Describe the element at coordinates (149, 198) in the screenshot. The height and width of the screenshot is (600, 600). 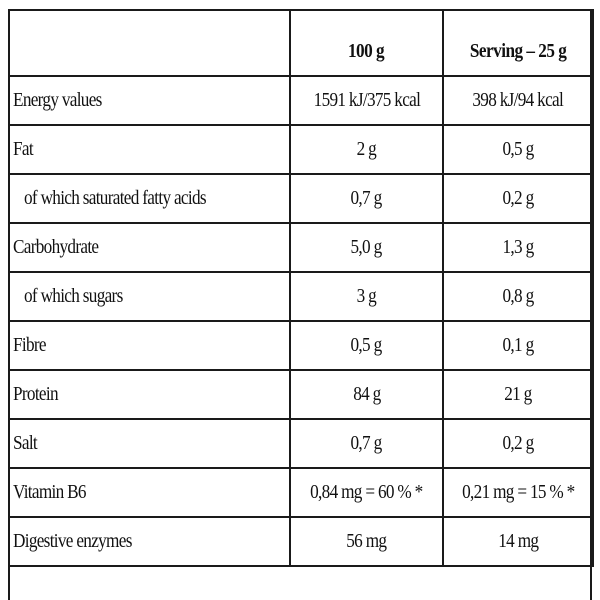
I see `row-label: of which saturated fatty acids` at that location.